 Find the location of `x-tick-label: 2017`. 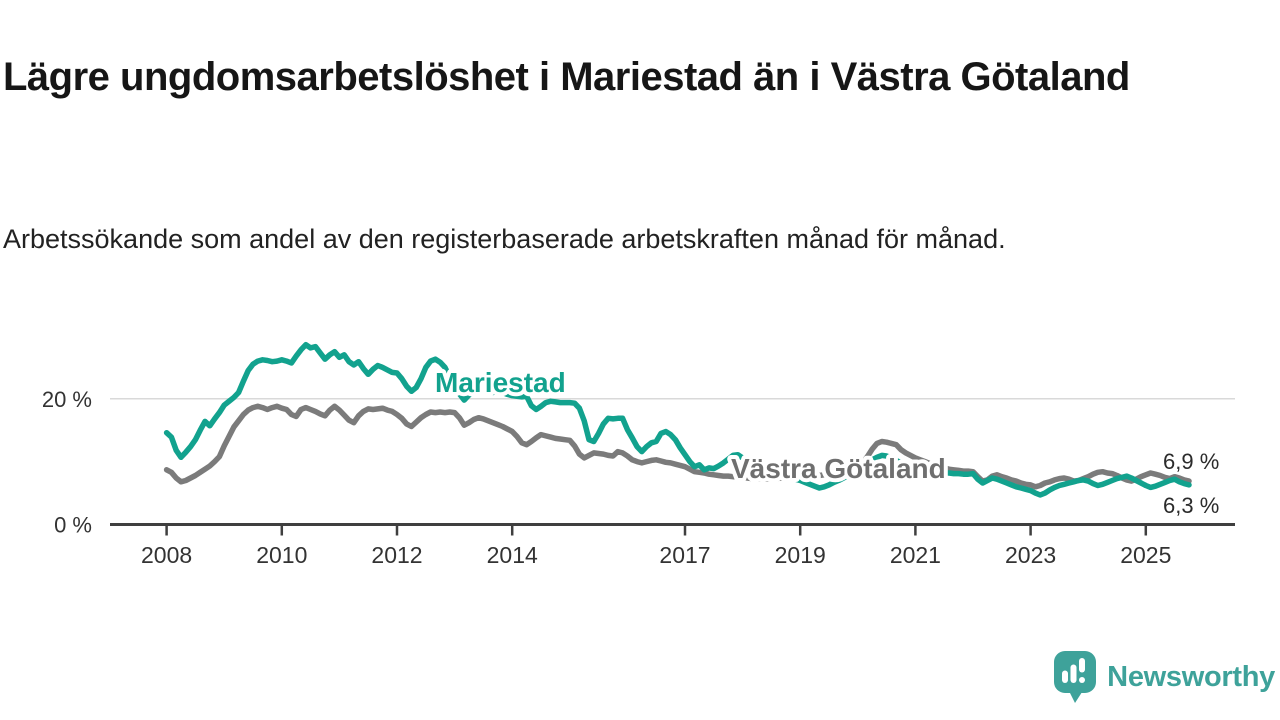

x-tick-label: 2017 is located at coordinates (684, 555).